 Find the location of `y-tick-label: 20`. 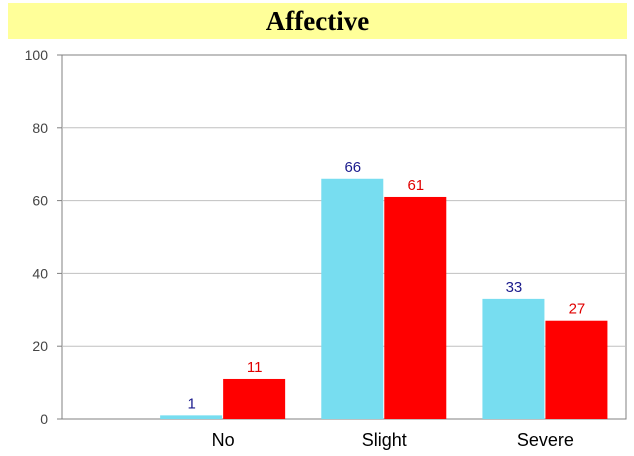

y-tick-label: 20 is located at coordinates (40, 346).